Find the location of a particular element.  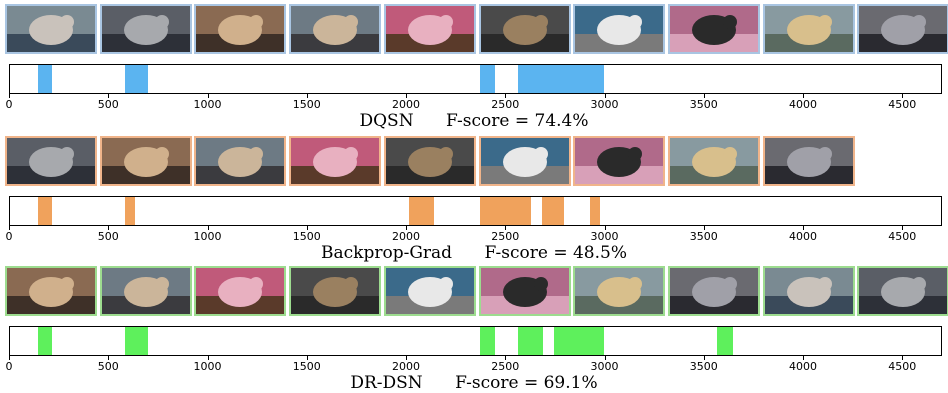

backprop-grad-timeline-bar is located at coordinates (475, 211).